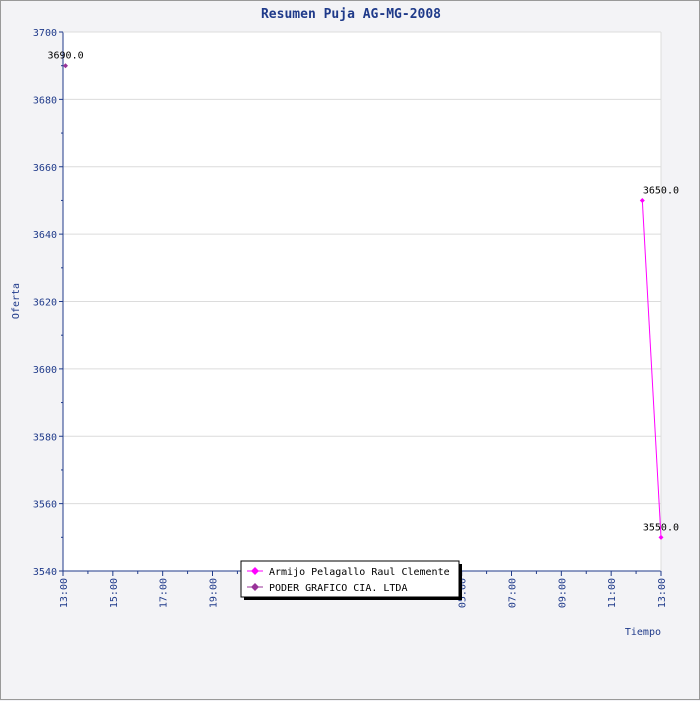  Describe the element at coordinates (45, 235) in the screenshot. I see `y-tick-label: 3640` at that location.